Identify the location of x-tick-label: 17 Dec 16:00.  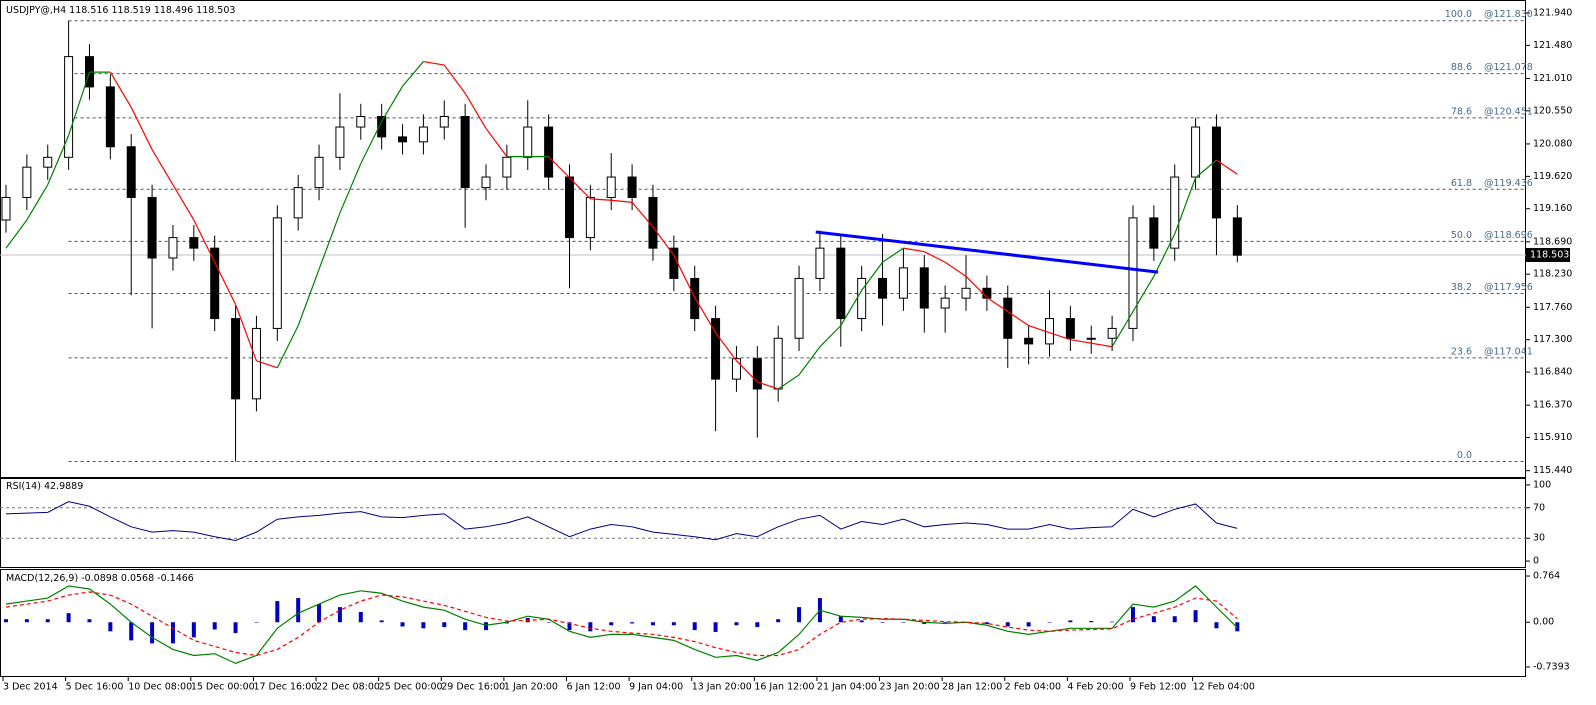
(285, 687).